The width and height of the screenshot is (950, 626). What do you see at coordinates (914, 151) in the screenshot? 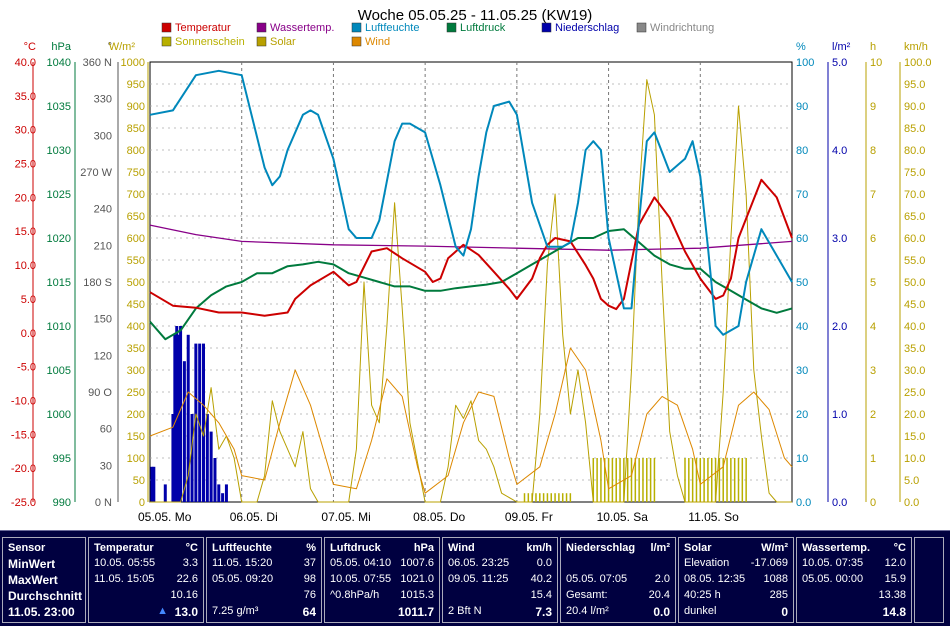
I see `right-tick-3-4: 80.0` at bounding box center [914, 151].